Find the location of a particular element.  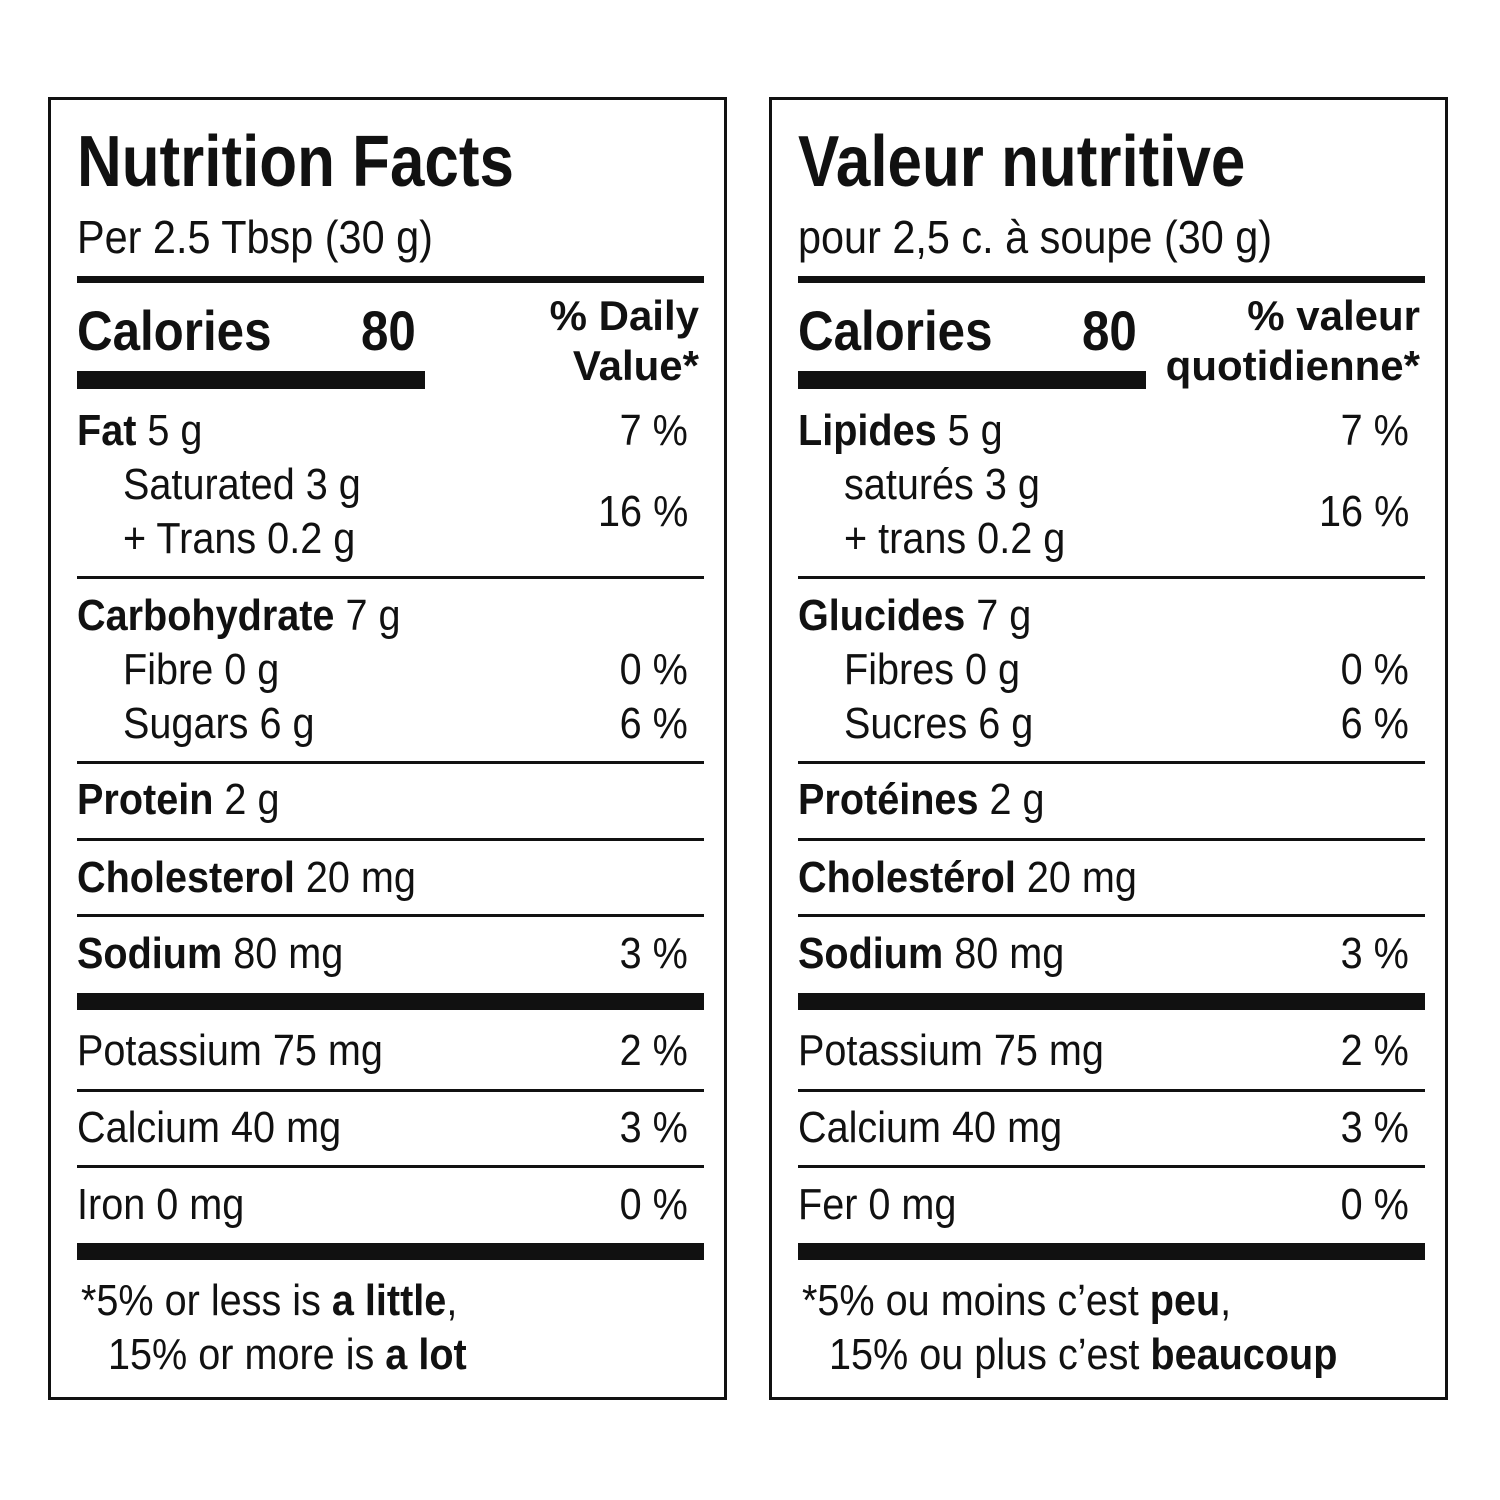

saturated-row: saturés 3 g is located at coordinates (942, 484).